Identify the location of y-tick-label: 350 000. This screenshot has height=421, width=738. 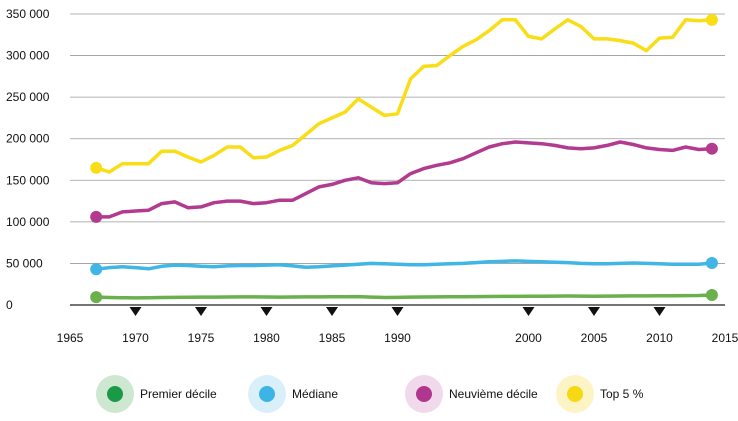
(28, 14).